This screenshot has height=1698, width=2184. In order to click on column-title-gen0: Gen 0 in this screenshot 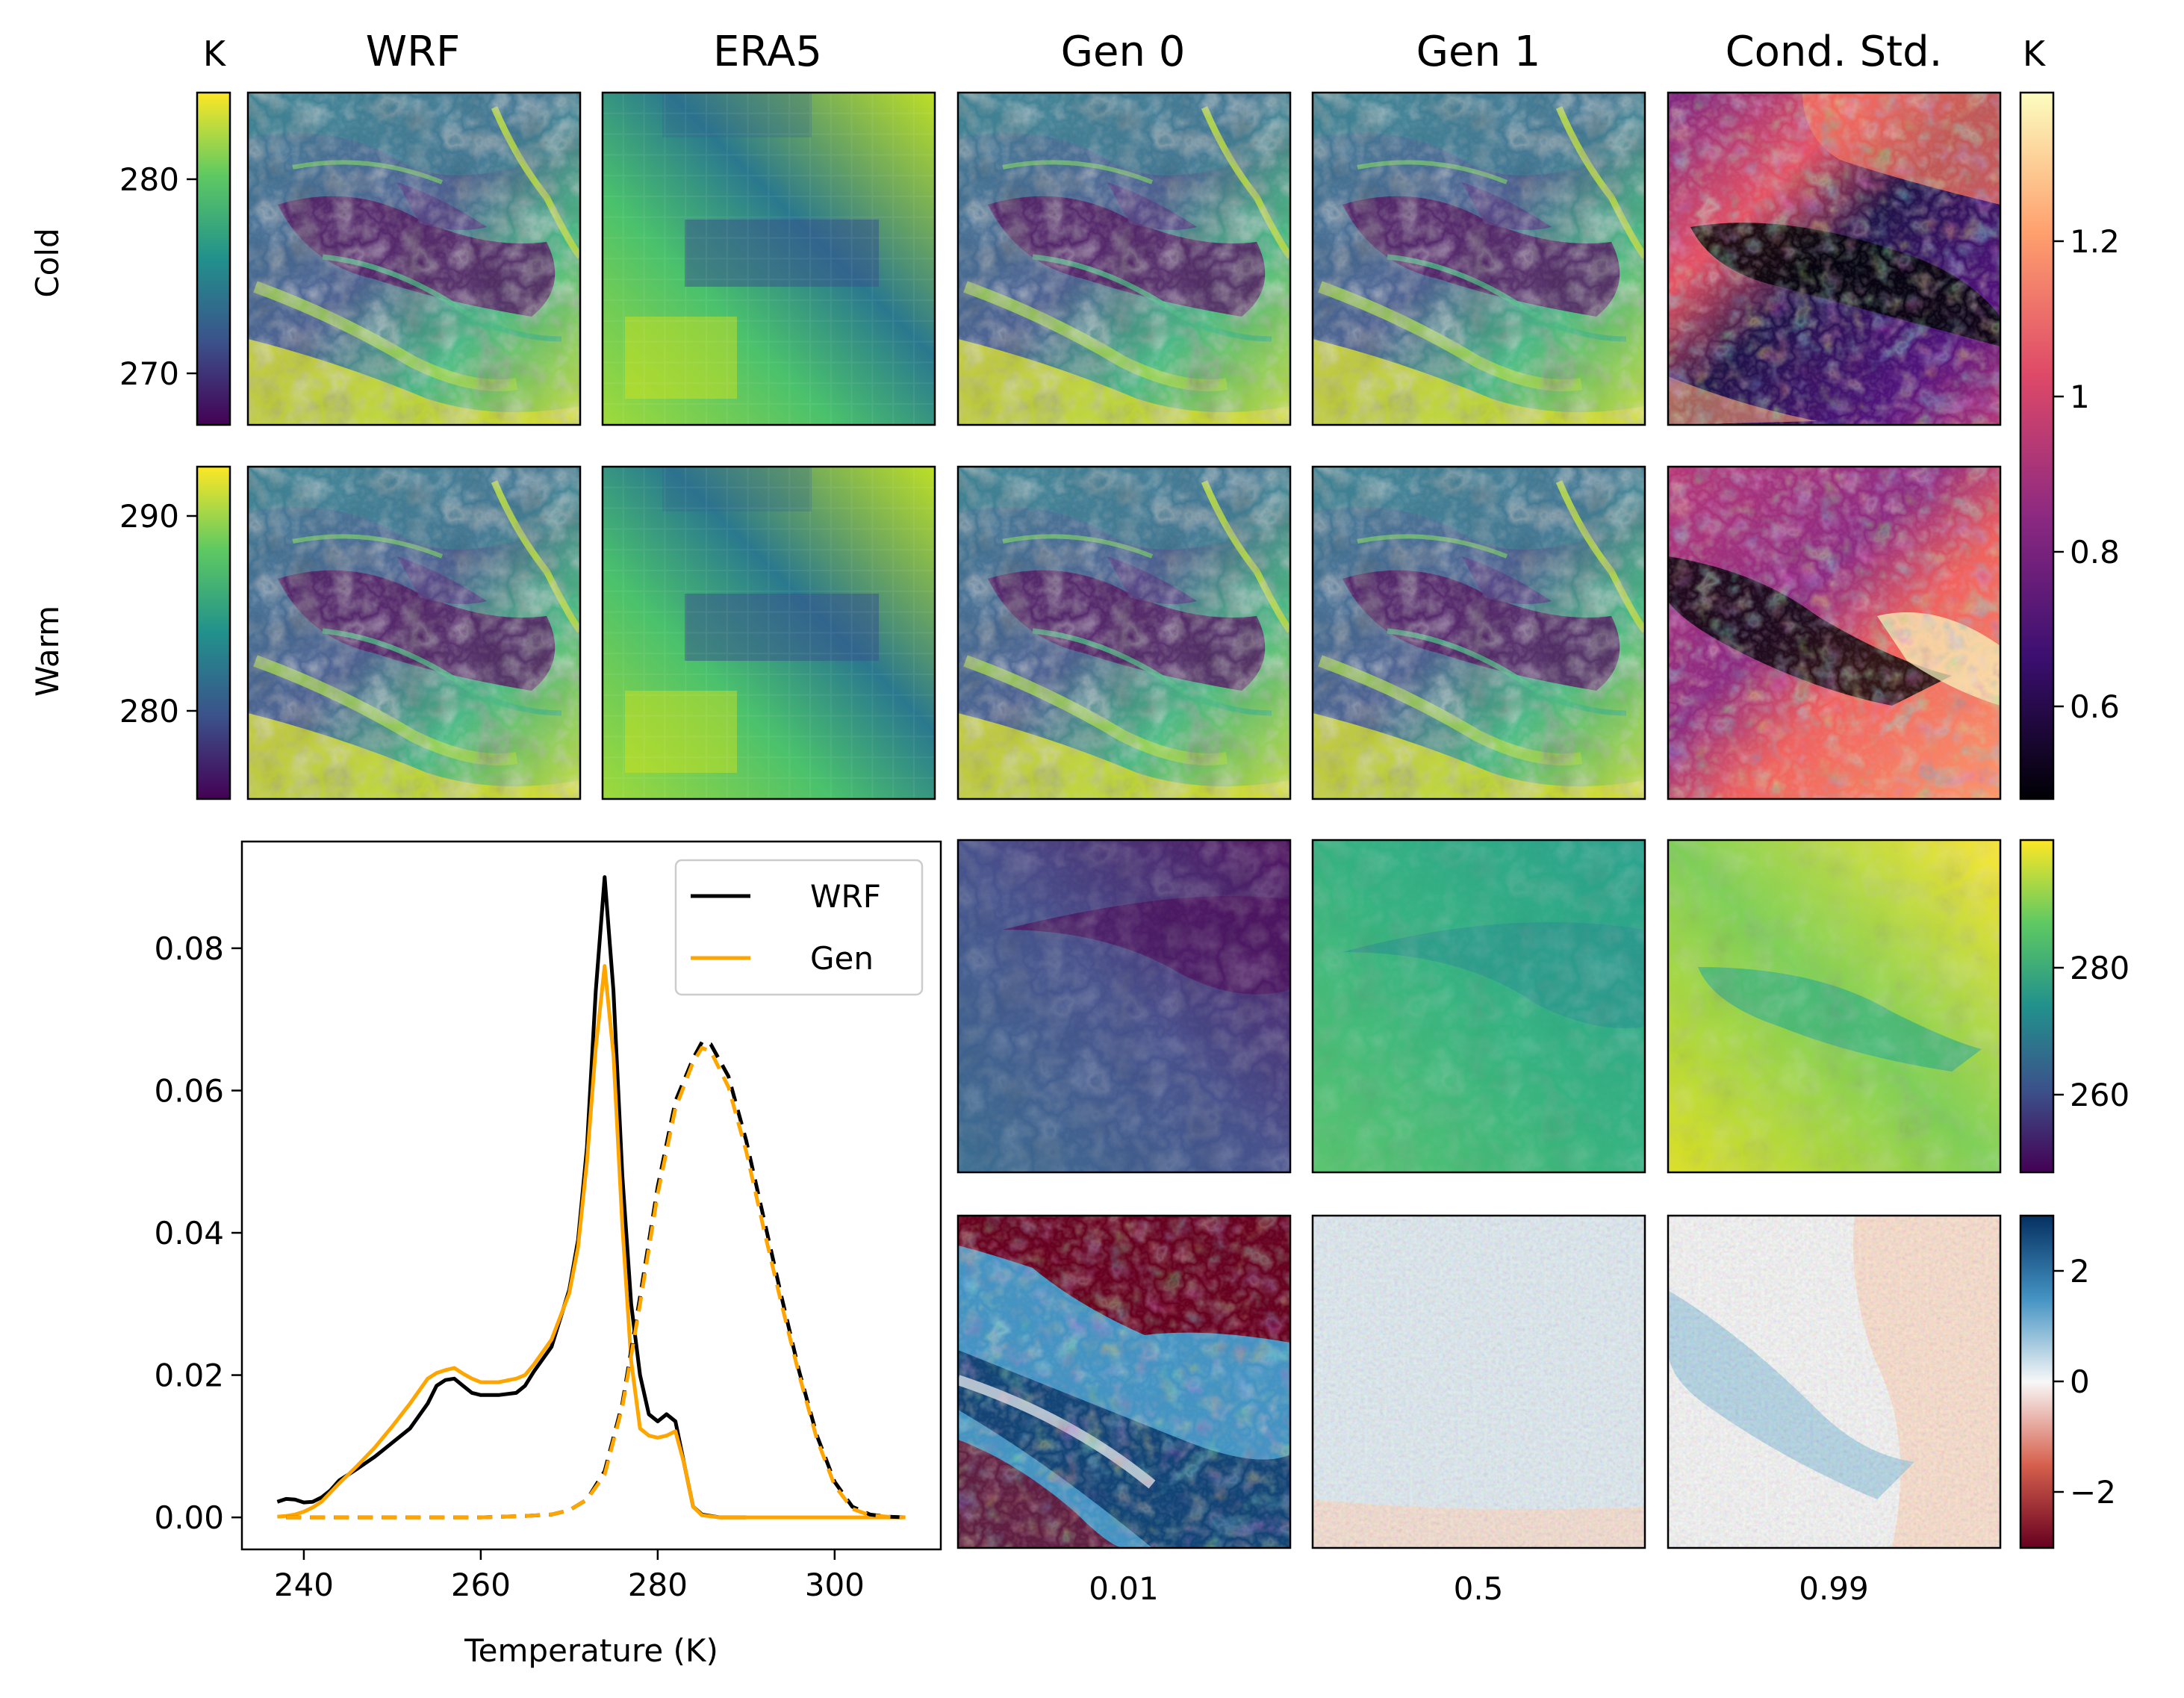, I will do `click(1123, 52)`.